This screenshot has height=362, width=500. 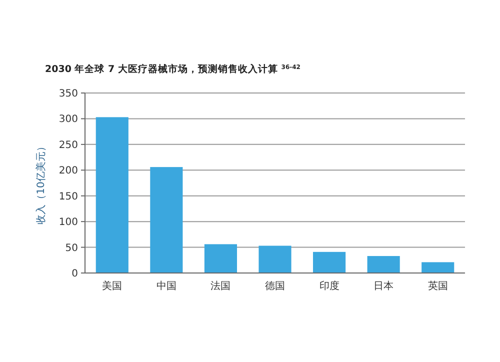 I want to click on chart-title: 2030 年全球 7 大医疗器械市场，预测销售收入计算 $^{36-42}$, so click(x=172, y=69).